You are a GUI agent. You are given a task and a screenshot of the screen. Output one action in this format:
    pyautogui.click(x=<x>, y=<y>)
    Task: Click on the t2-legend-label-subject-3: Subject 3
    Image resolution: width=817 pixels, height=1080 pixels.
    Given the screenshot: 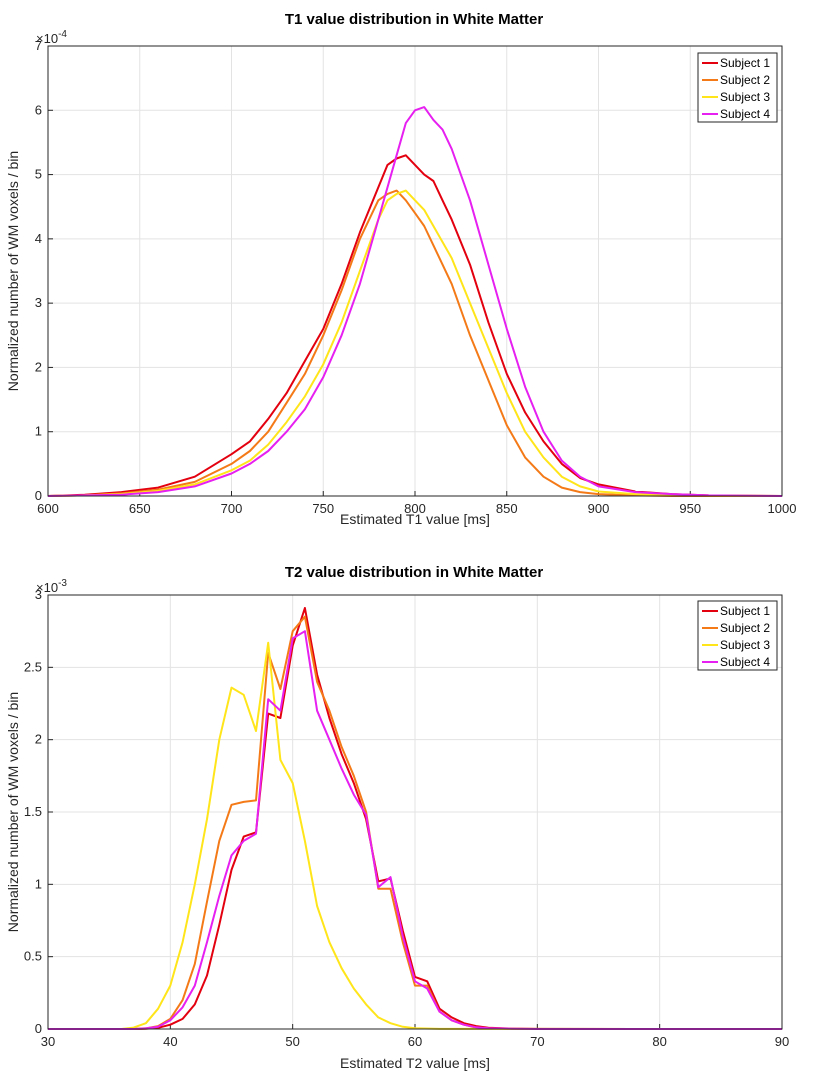 What is the action you would take?
    pyautogui.click(x=745, y=645)
    